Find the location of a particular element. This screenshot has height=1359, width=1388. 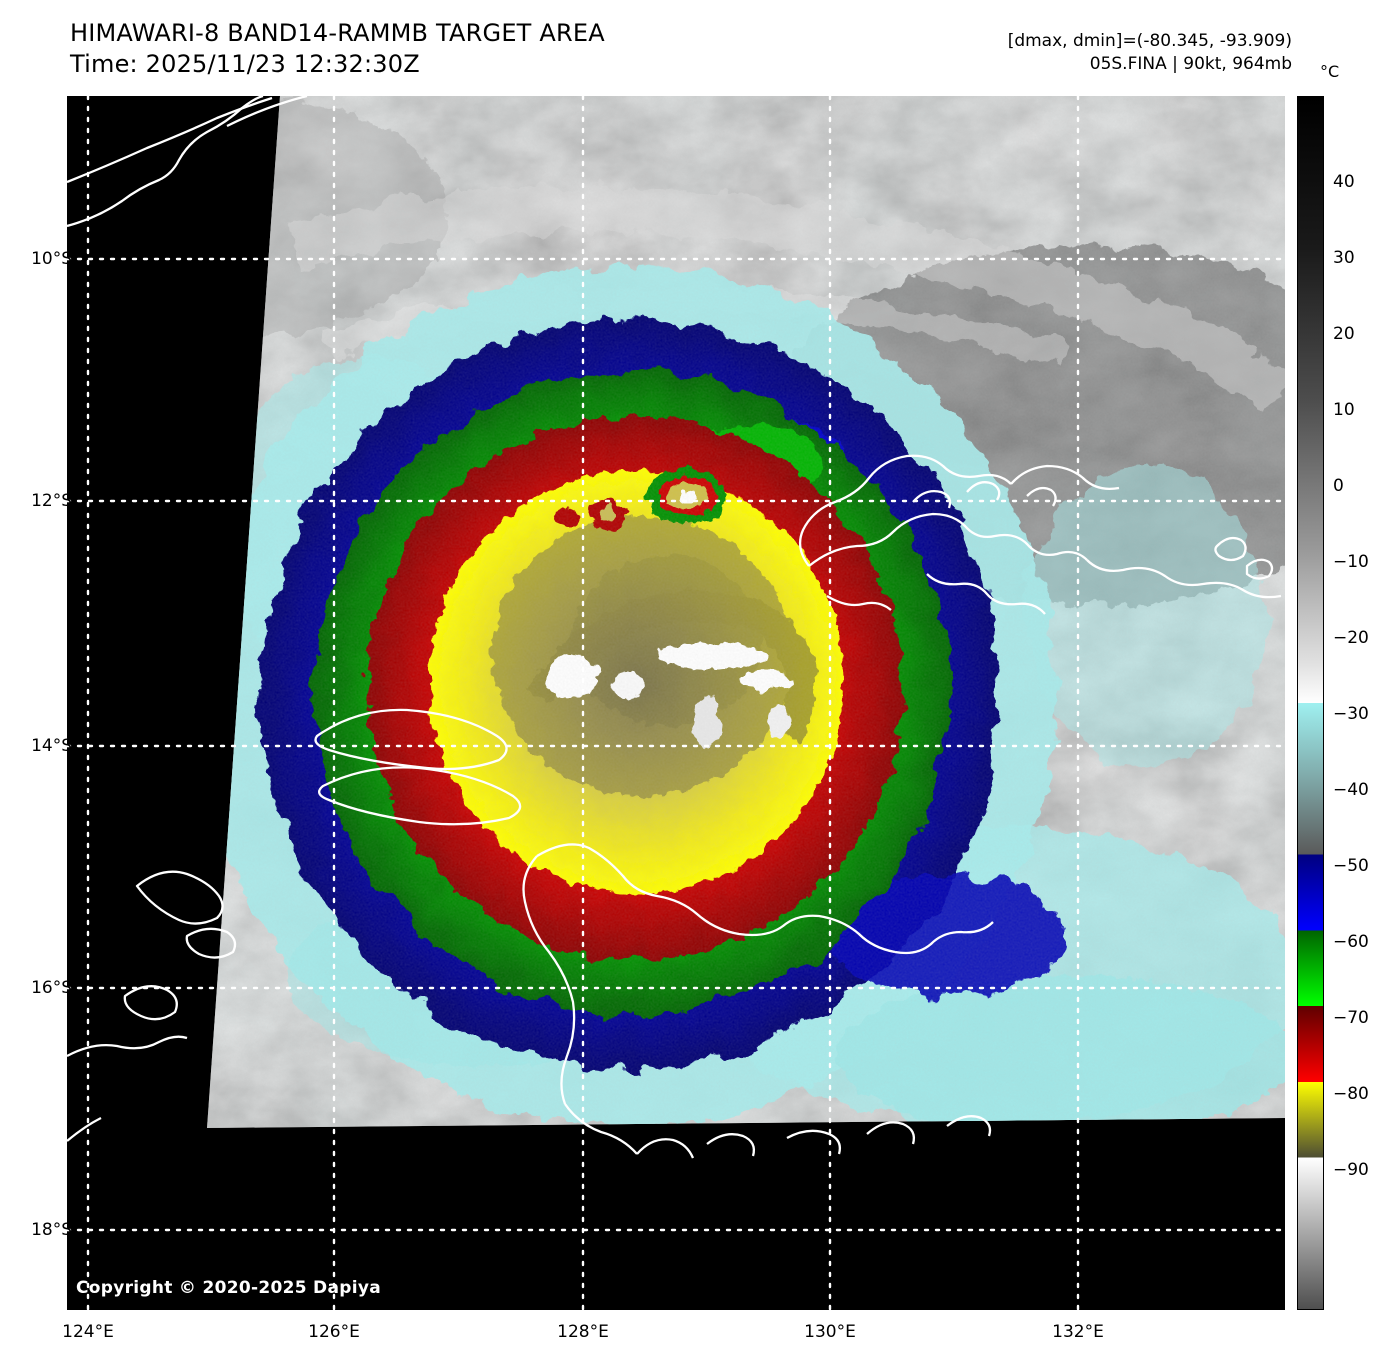

storm-info-label: 05S.FINA | 90kt, 964mb is located at coordinates (1190, 64).